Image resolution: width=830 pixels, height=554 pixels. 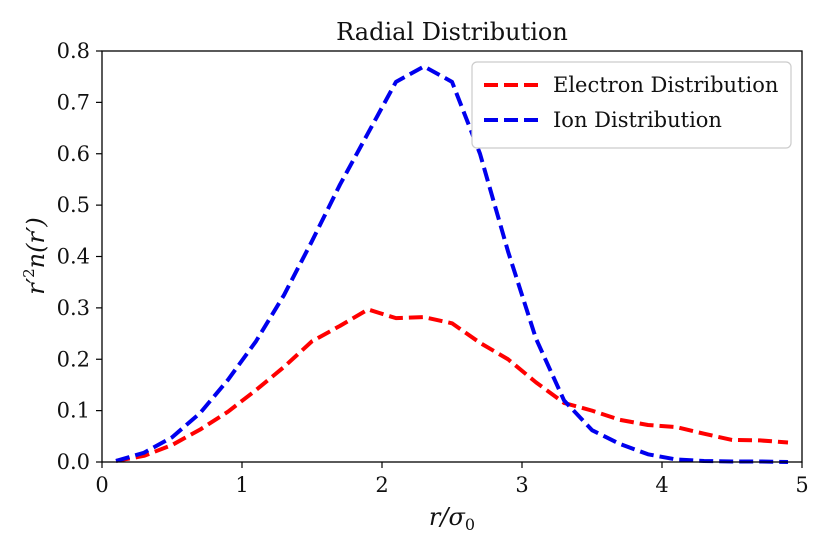 What do you see at coordinates (73, 308) in the screenshot?
I see `y-tick-label: 0.3` at bounding box center [73, 308].